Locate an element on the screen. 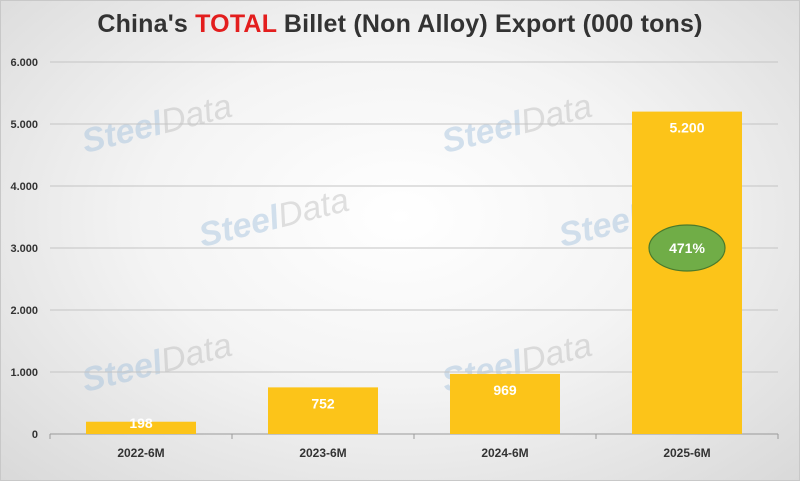  title-before: China's is located at coordinates (146, 24).